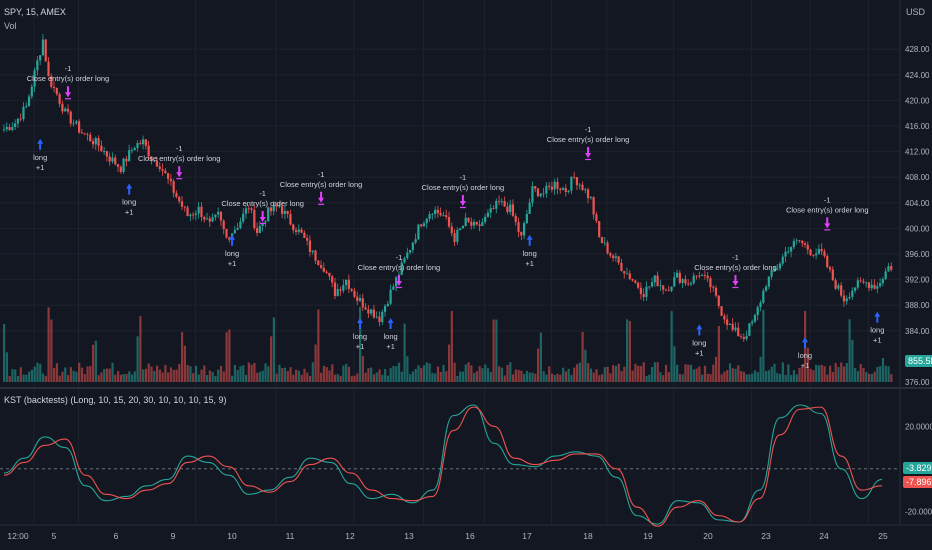 Image resolution: width=932 pixels, height=550 pixels. What do you see at coordinates (917, 305) in the screenshot?
I see `price-tick-label: 388.00` at bounding box center [917, 305].